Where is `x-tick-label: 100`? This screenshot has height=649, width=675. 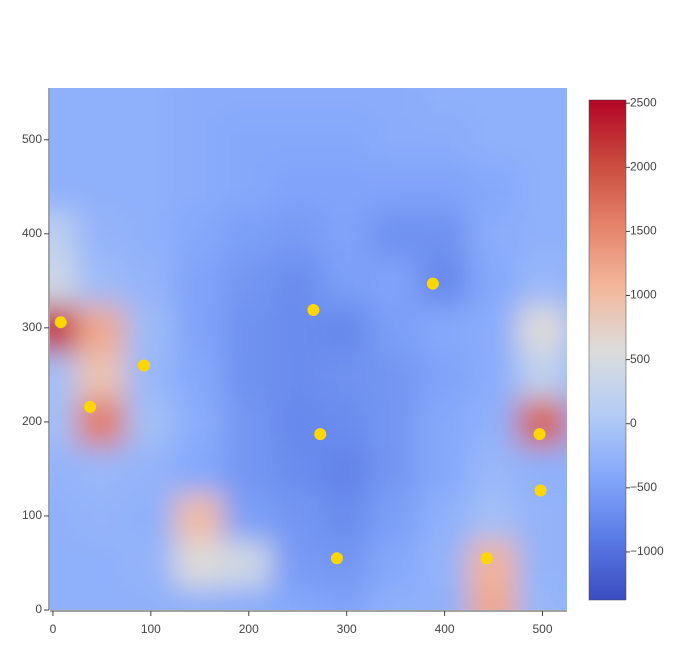 x-tick-label: 100 is located at coordinates (151, 629).